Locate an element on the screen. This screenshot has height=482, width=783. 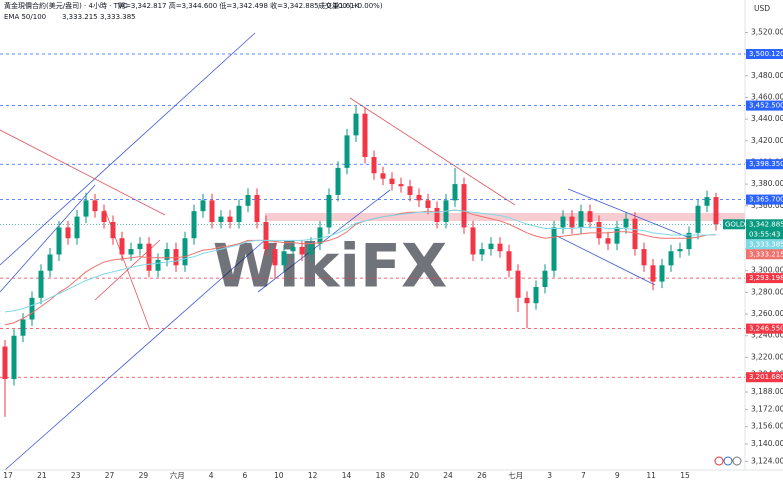
x-tick-label: 20 is located at coordinates (414, 475).